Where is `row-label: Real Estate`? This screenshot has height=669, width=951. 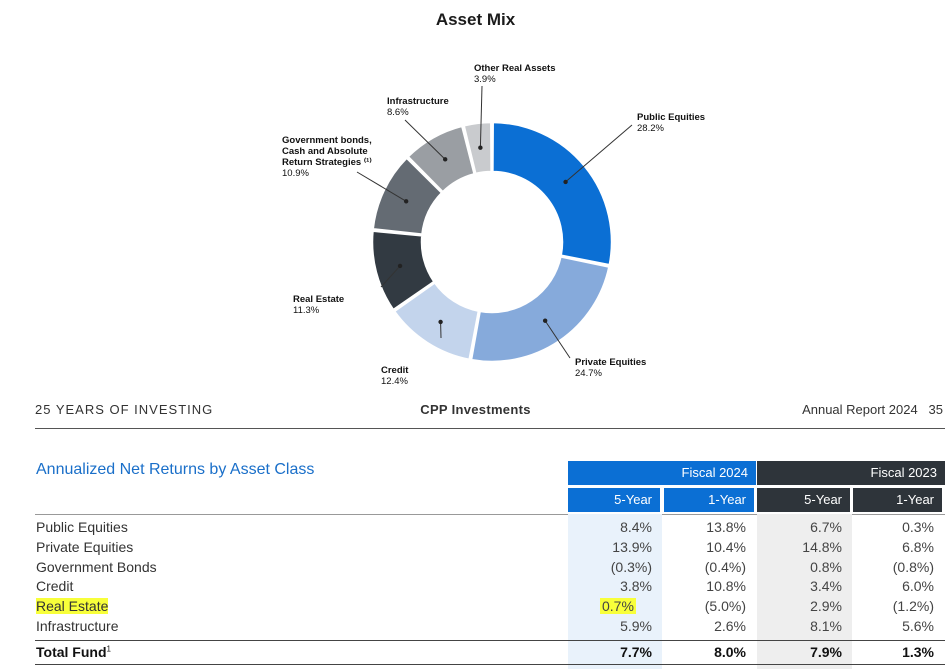 row-label: Real Estate is located at coordinates (72, 606).